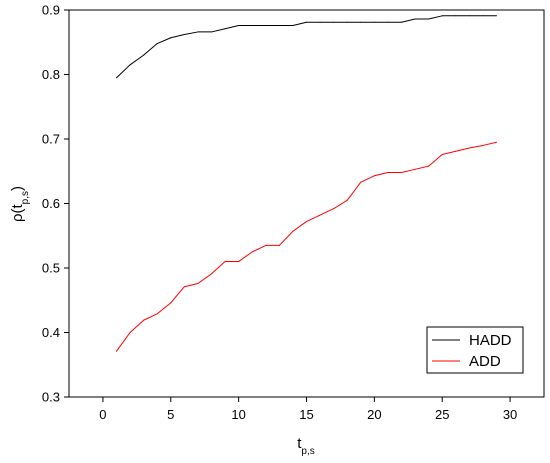  I want to click on y-axis-title-close: ), so click(17, 188).